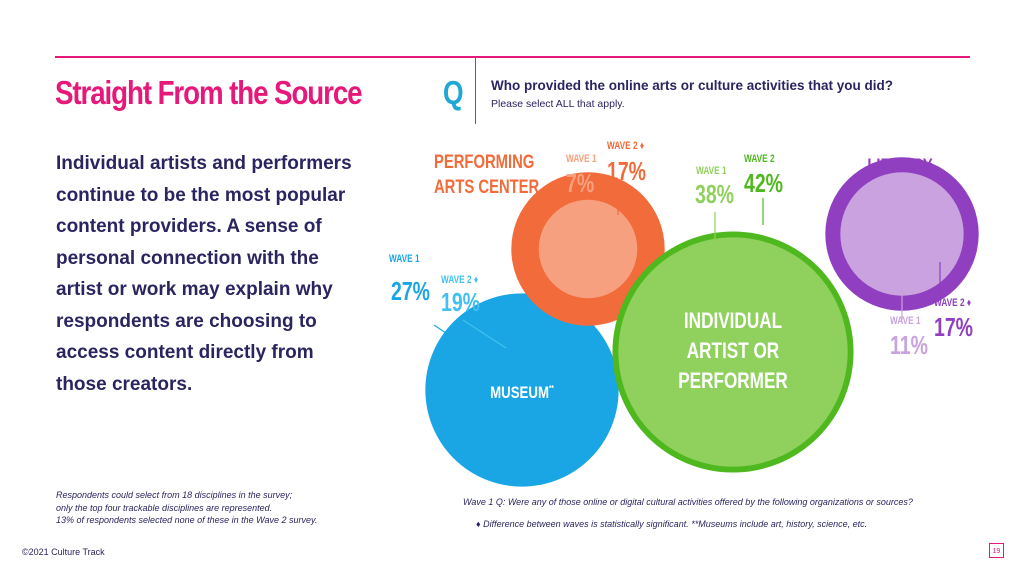 The width and height of the screenshot is (1025, 578). Describe the element at coordinates (558, 104) in the screenshot. I see `survey-instruction: Please select ALL that apply.` at that location.